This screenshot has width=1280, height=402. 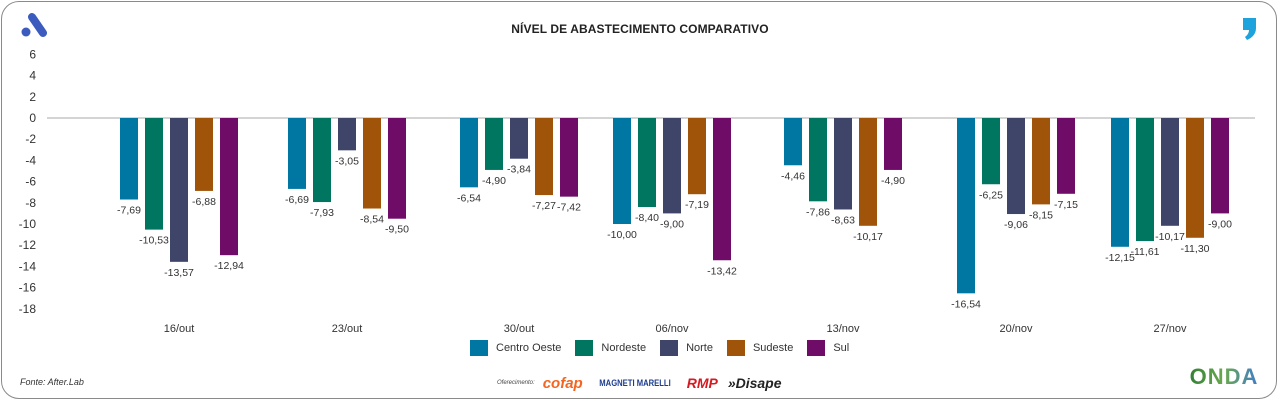 I want to click on y-tick-label: 6, so click(x=32, y=54).